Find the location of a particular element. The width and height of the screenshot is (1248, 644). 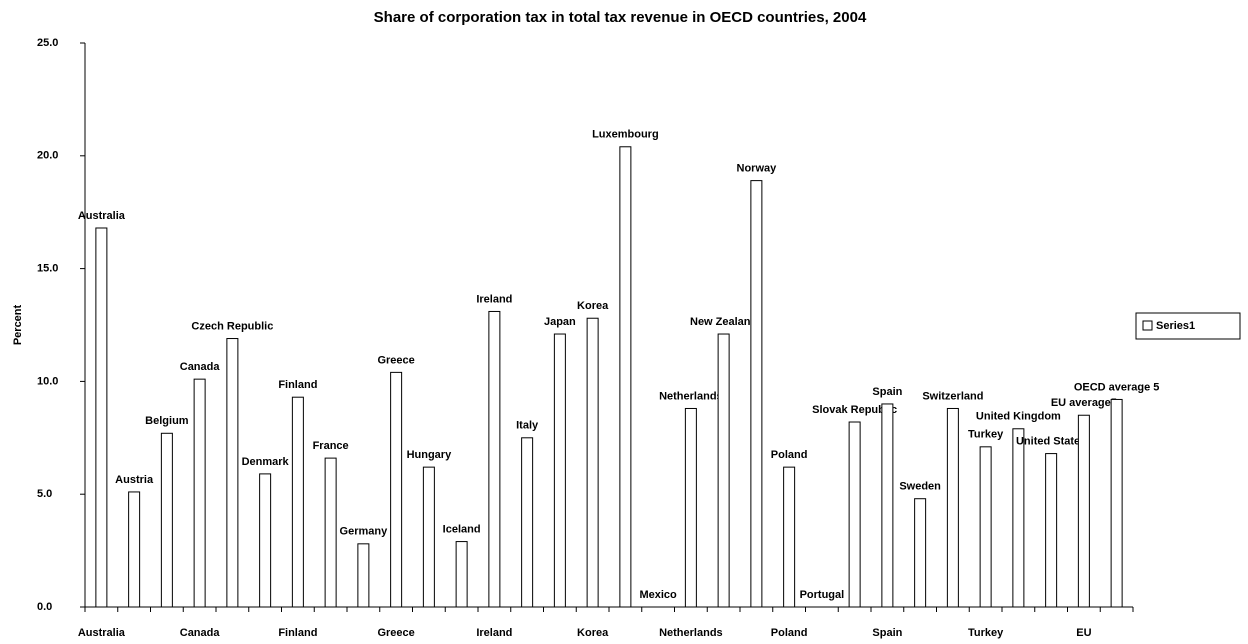

data-label: Austria is located at coordinates (134, 480).